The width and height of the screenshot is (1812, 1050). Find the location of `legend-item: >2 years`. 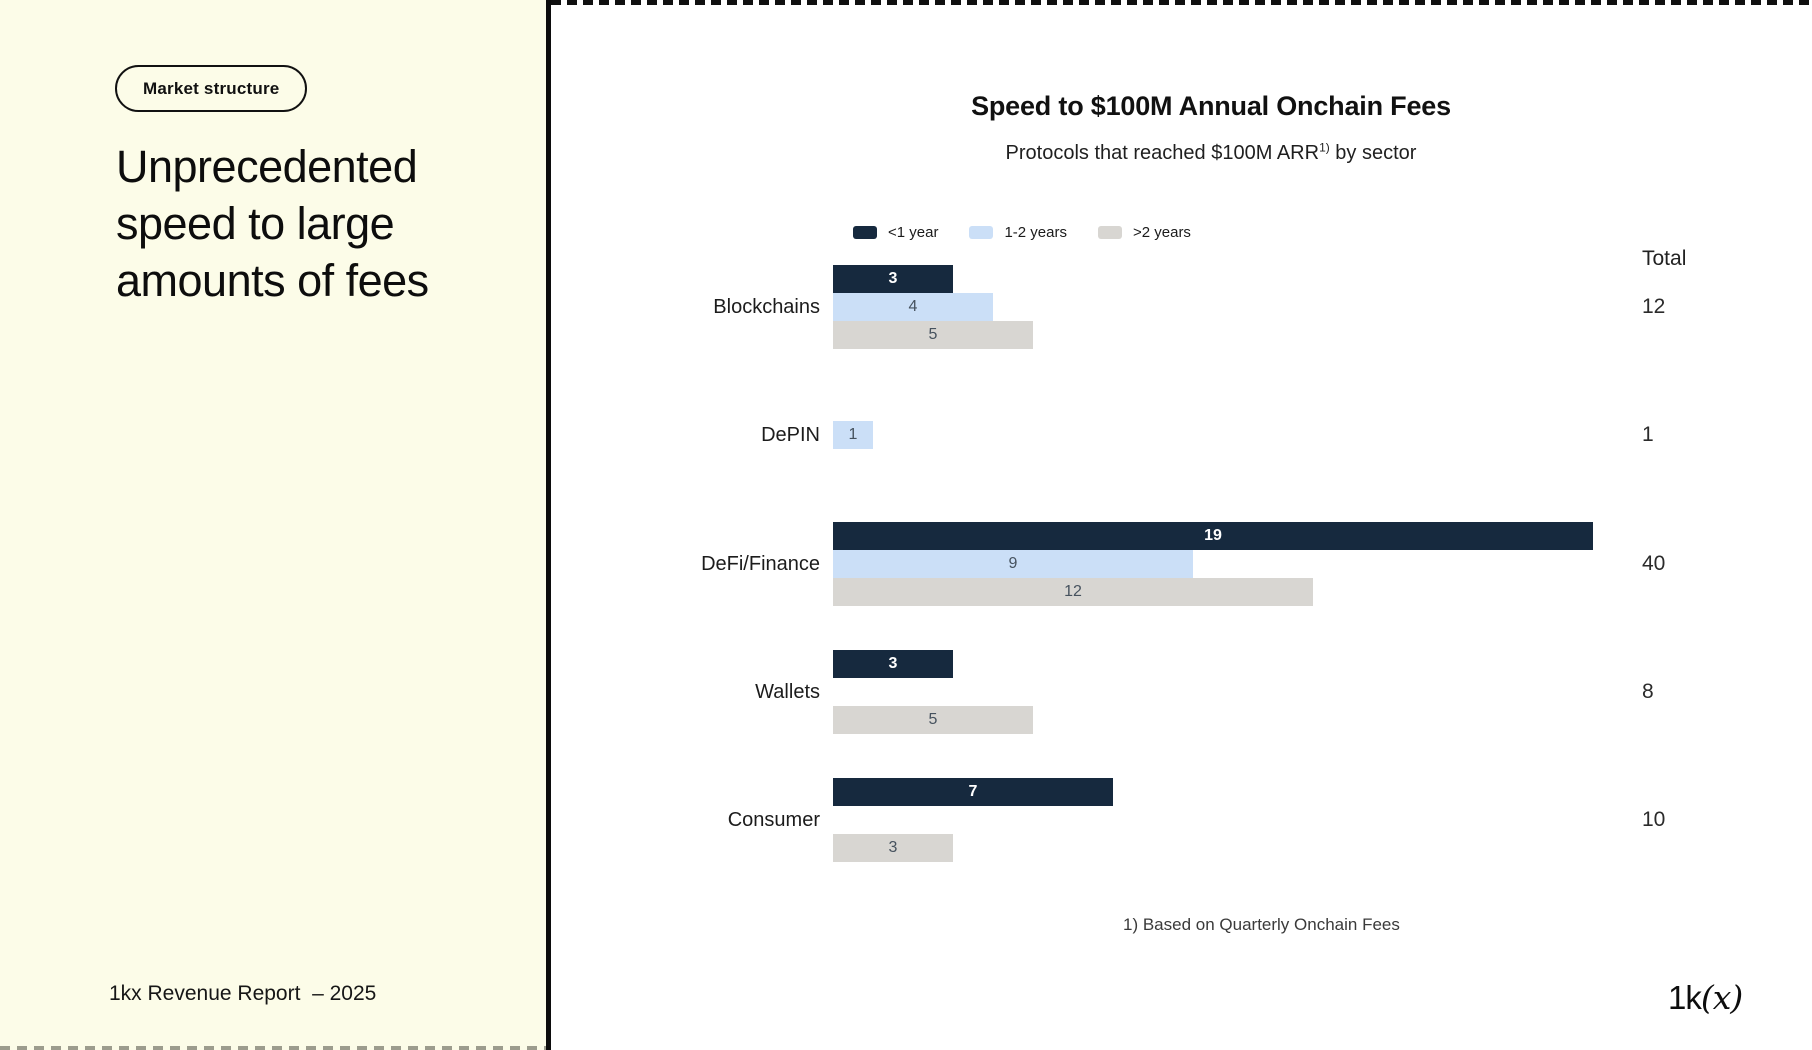

legend-item: >2 years is located at coordinates (1144, 232).